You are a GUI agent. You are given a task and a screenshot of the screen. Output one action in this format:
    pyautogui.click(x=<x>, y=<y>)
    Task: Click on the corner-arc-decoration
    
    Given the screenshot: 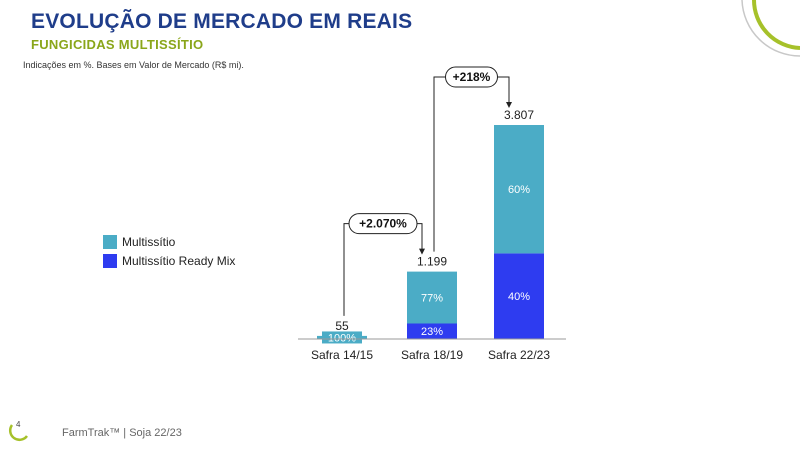 What is the action you would take?
    pyautogui.click(x=770, y=28)
    